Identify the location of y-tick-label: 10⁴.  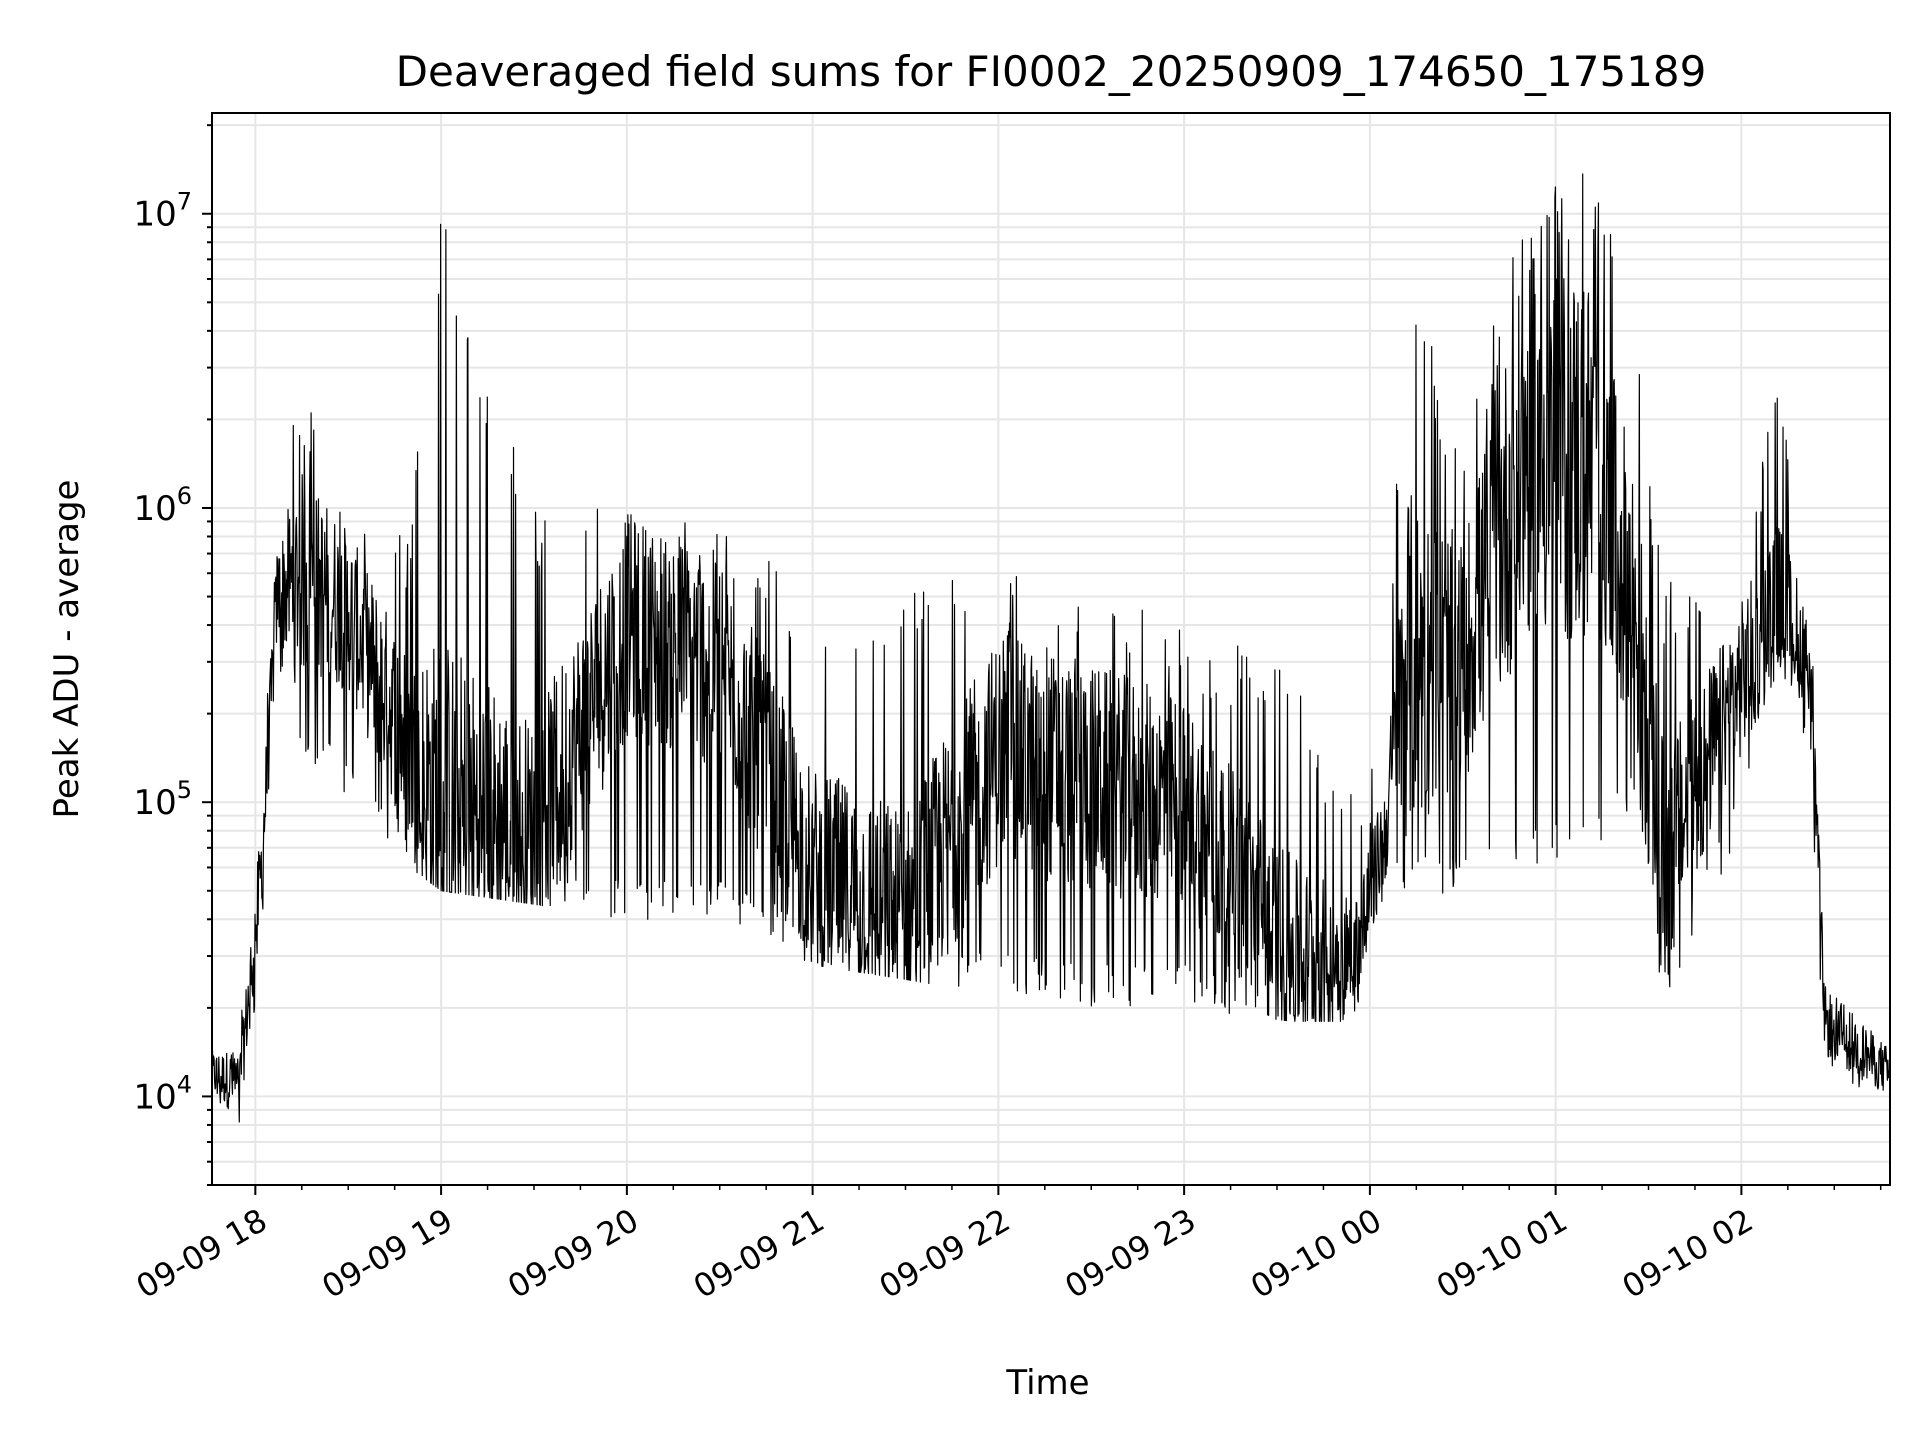
(162, 1093).